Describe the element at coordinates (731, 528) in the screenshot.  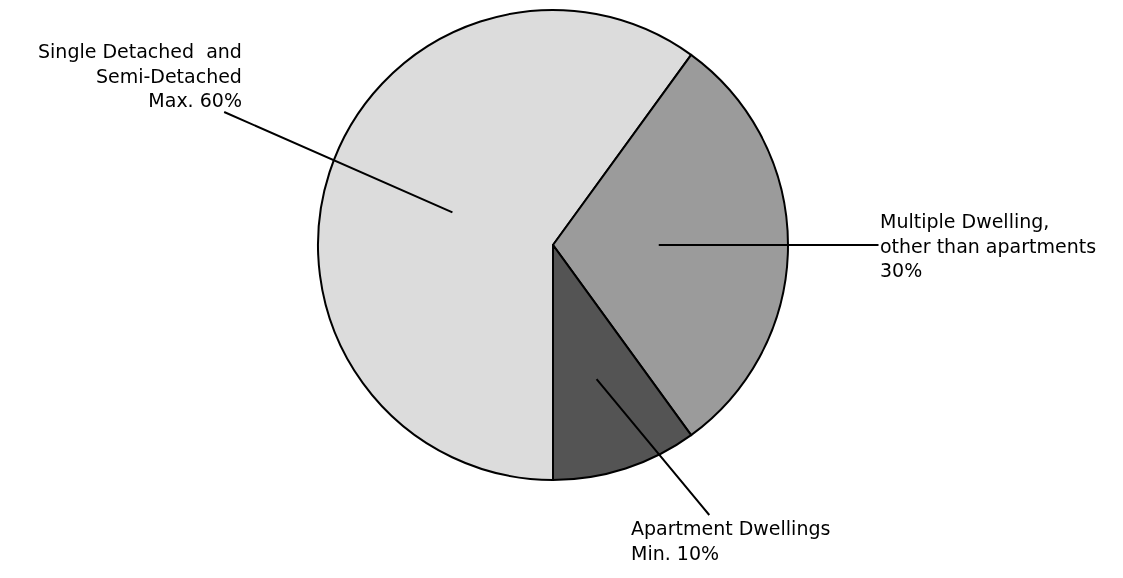
I see `slice-label: Apartment Dwellings` at that location.